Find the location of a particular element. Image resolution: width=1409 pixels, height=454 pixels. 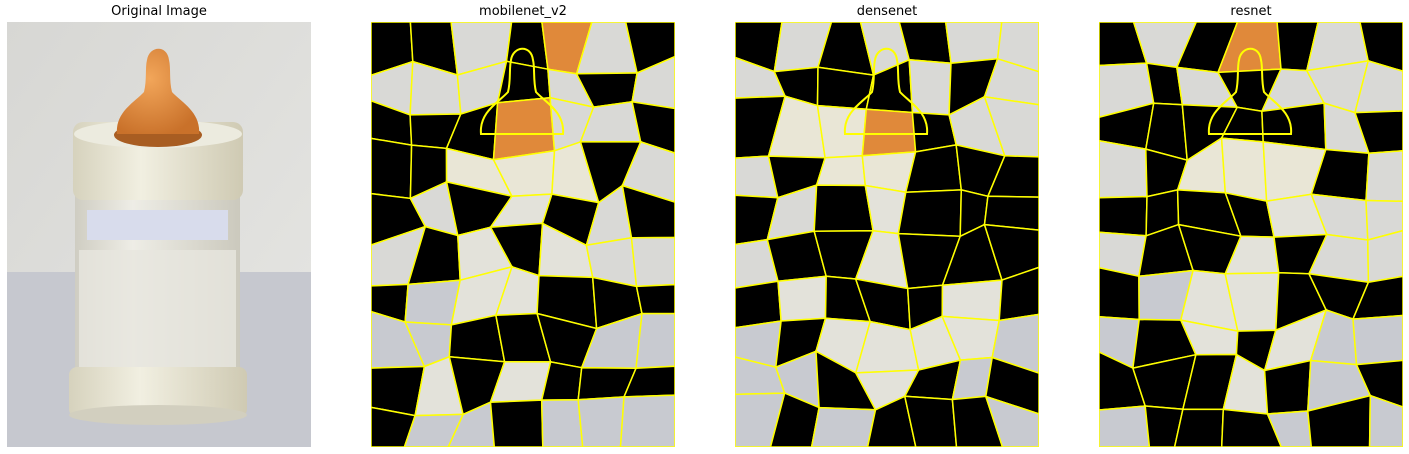

panel-title: mobilenet_v2 is located at coordinates (523, 11).